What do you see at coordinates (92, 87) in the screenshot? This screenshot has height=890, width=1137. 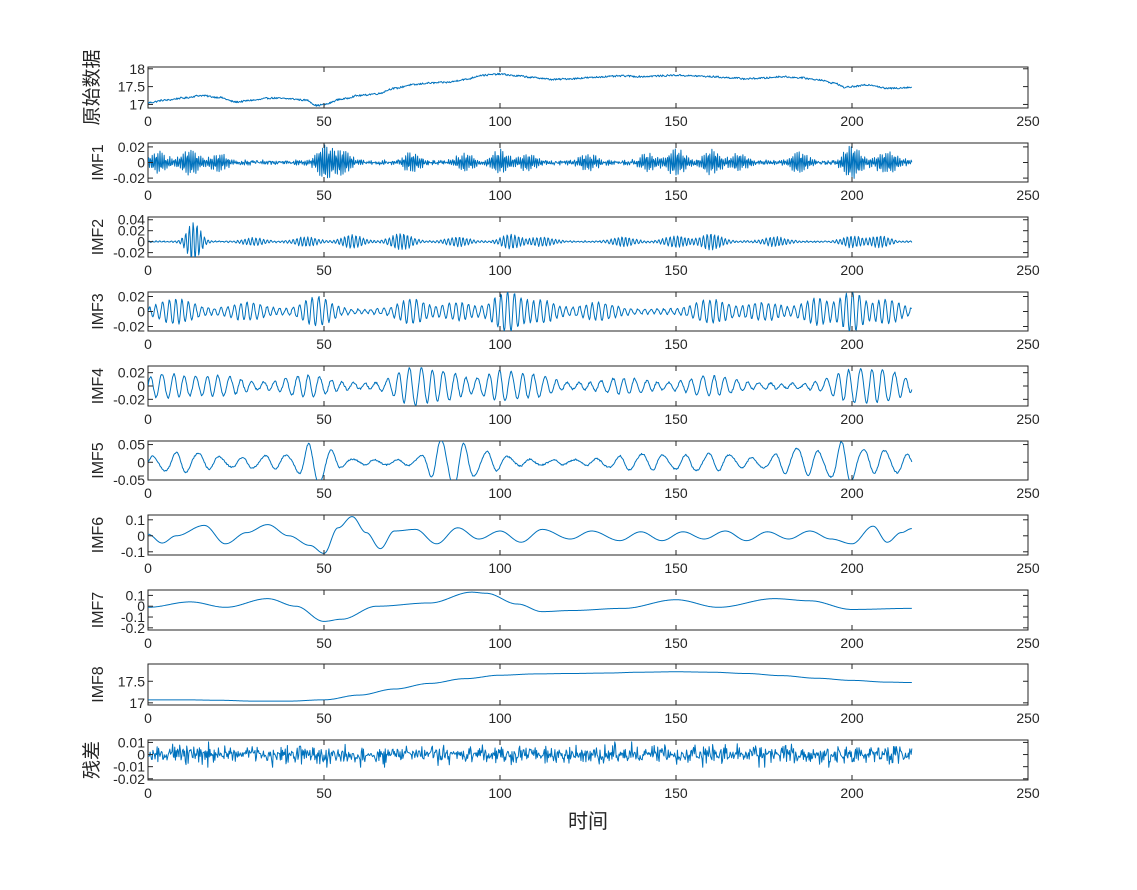 I see `y-axis-label: 原始数据` at bounding box center [92, 87].